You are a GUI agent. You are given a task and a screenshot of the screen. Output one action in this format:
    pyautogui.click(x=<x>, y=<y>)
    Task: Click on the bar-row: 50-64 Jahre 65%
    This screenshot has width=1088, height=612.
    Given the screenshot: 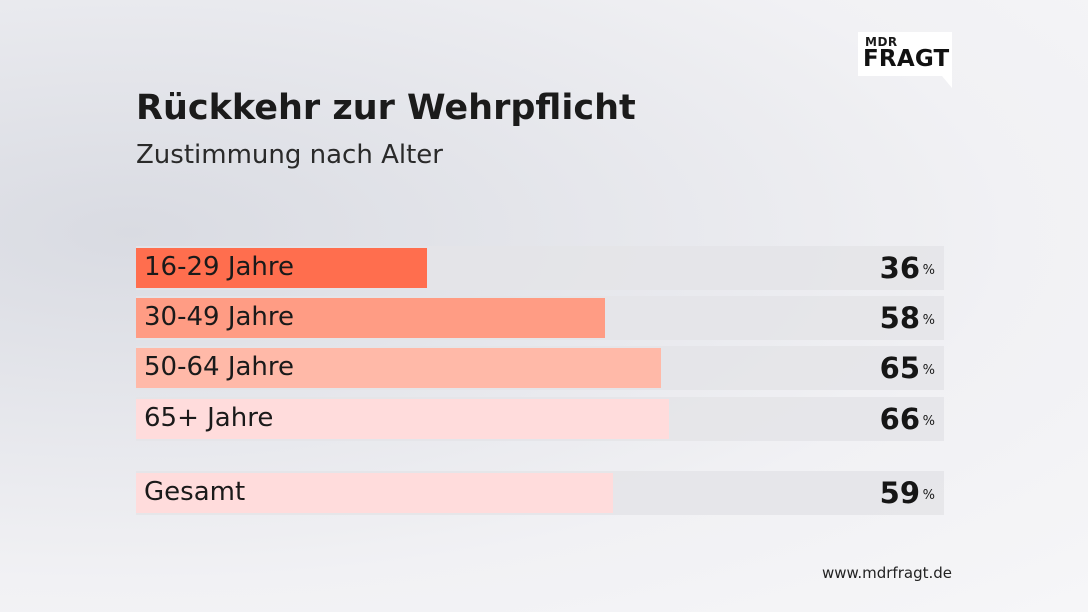 What is the action you would take?
    pyautogui.click(x=540, y=368)
    